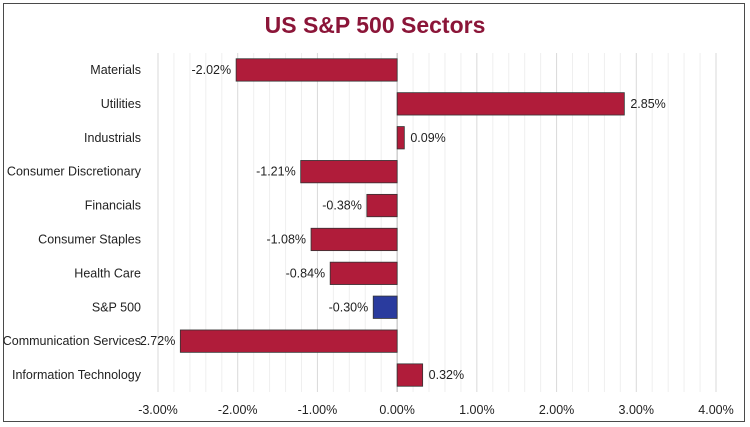  Describe the element at coordinates (342, 206) in the screenshot. I see `data-label: -0.38%` at that location.